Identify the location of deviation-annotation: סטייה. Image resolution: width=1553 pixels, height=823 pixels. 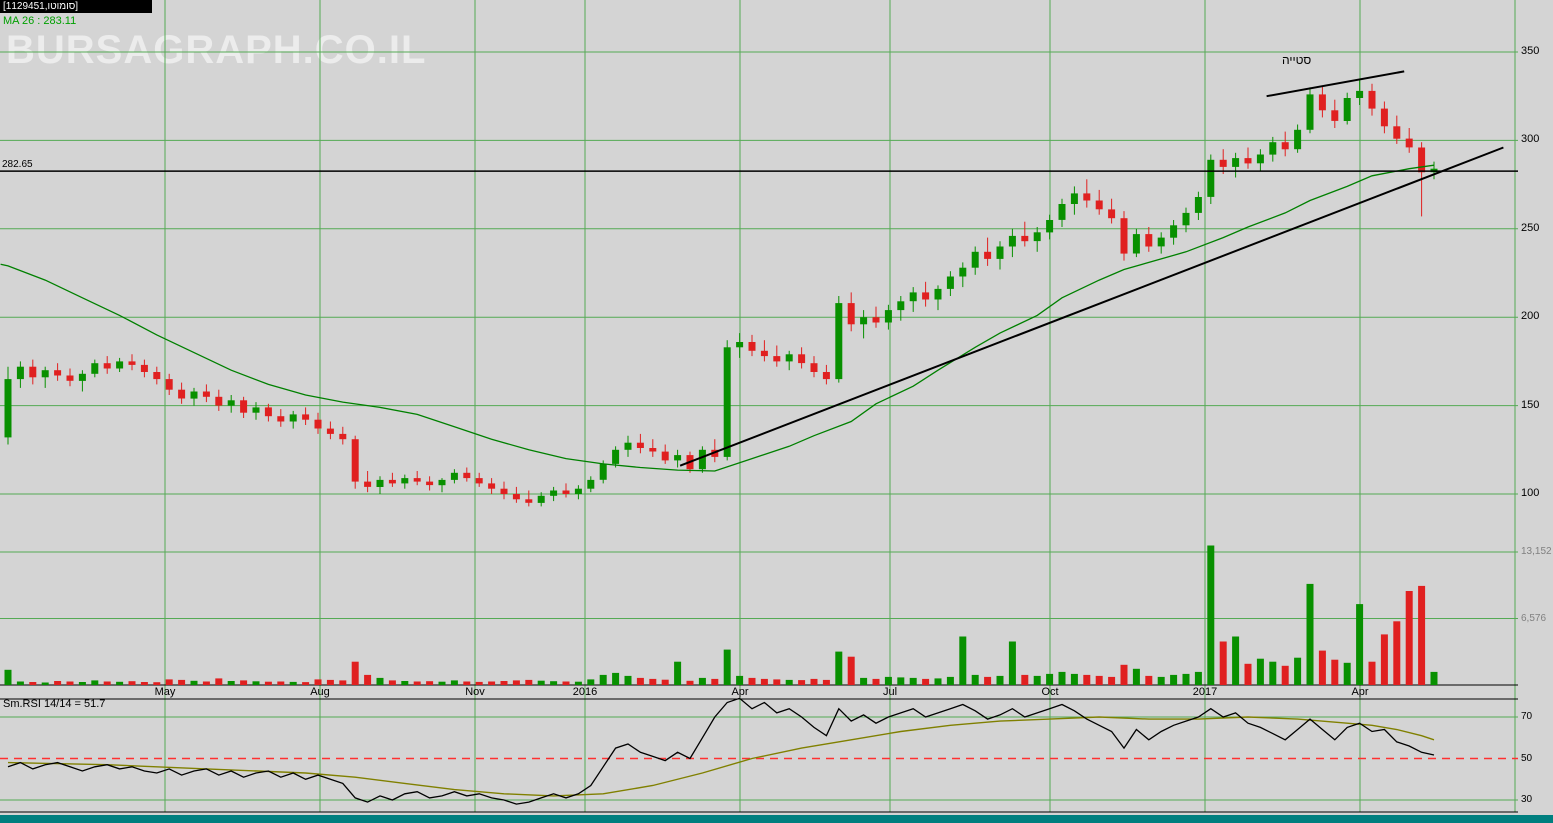
(1297, 60).